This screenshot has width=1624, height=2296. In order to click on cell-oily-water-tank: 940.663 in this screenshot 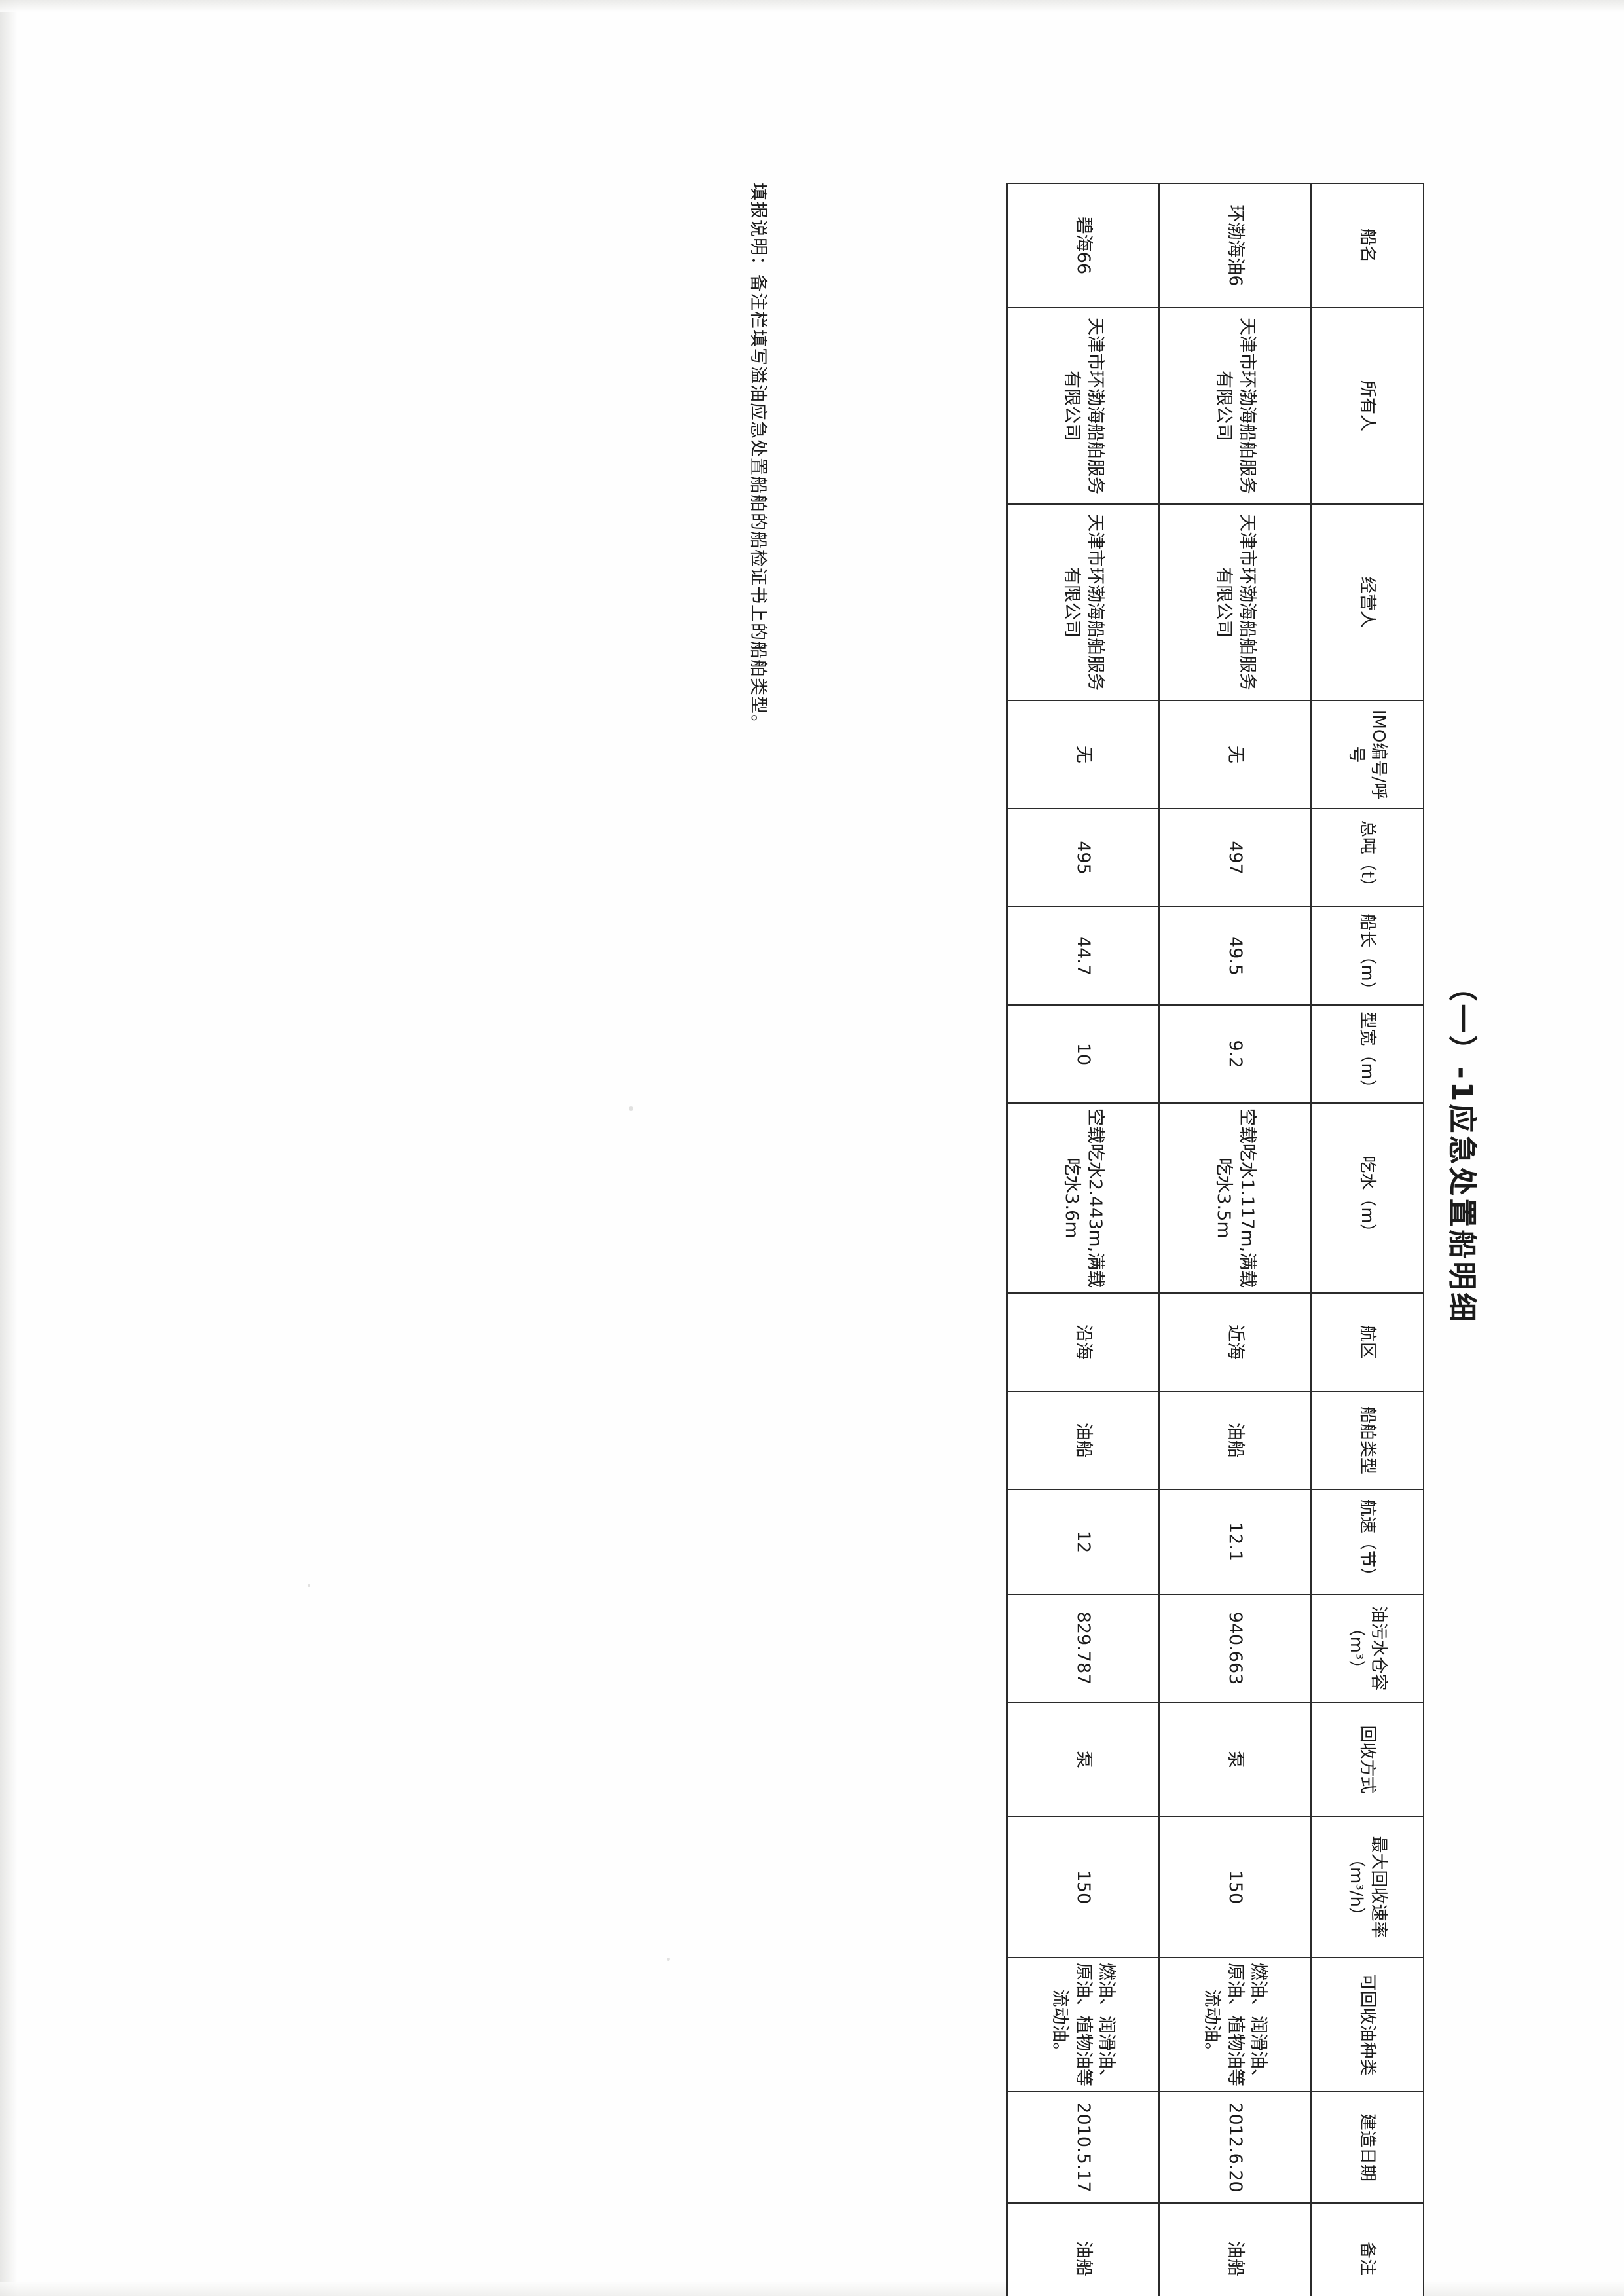, I will do `click(1235, 1648)`.